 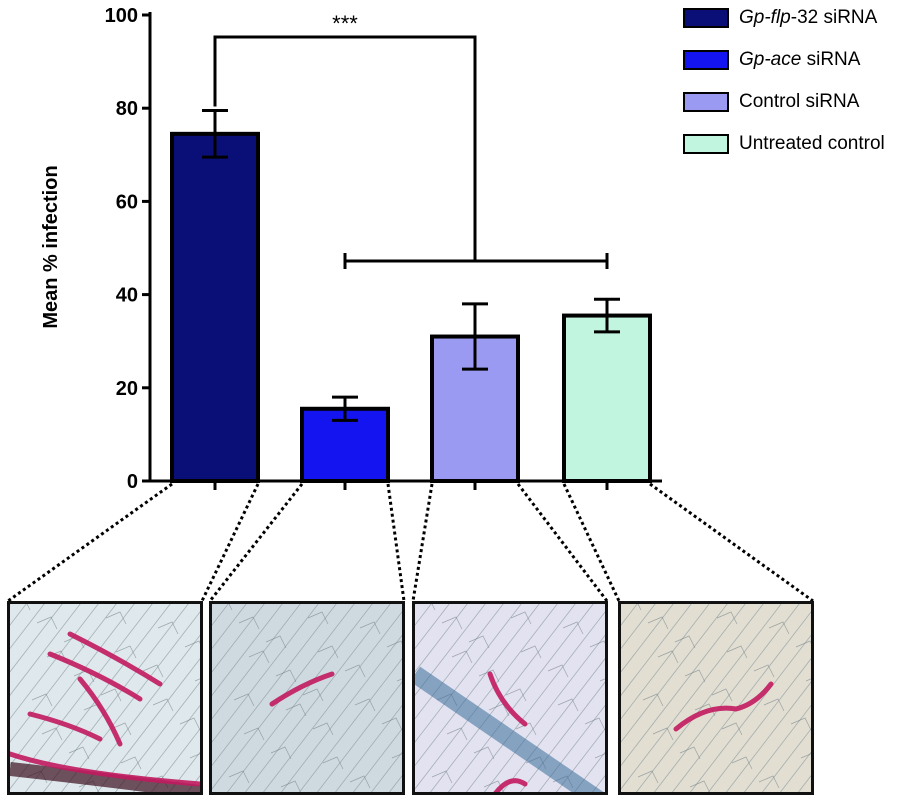 I want to click on vascular-tissue, so click(x=105, y=777).